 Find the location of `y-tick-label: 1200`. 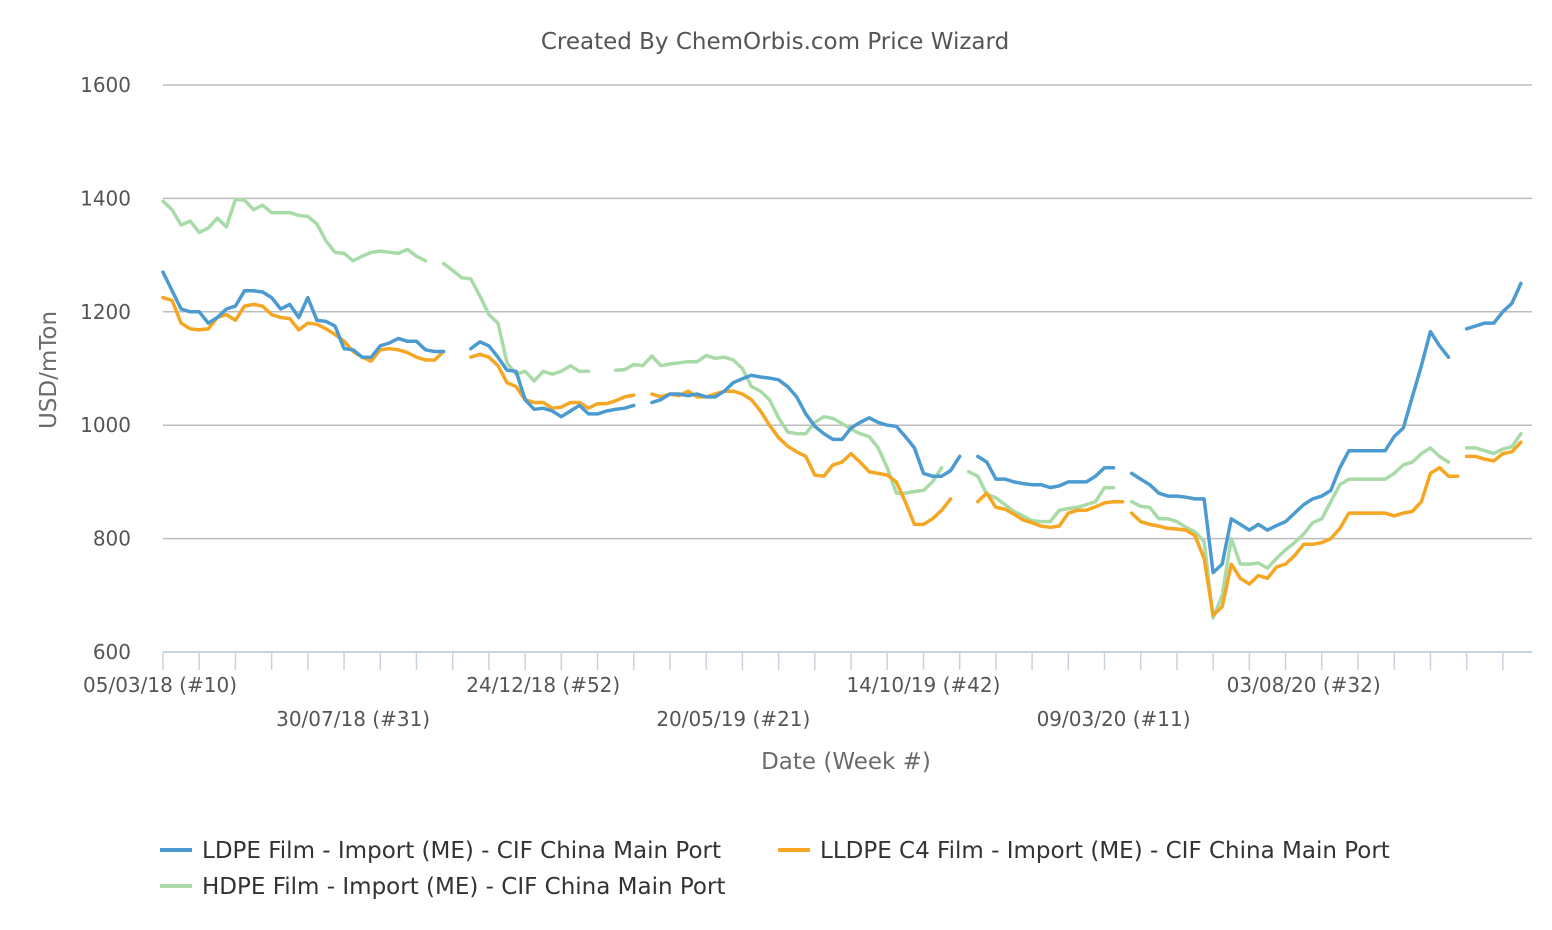

y-tick-label: 1200 is located at coordinates (105, 312).